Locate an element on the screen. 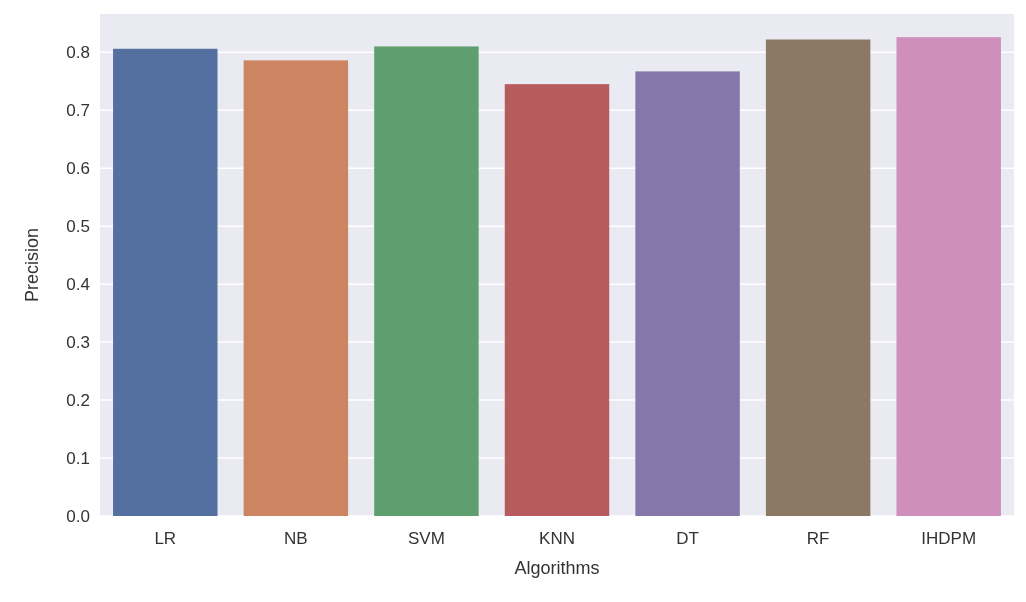  y-tick-label: 0.8 is located at coordinates (78, 53).